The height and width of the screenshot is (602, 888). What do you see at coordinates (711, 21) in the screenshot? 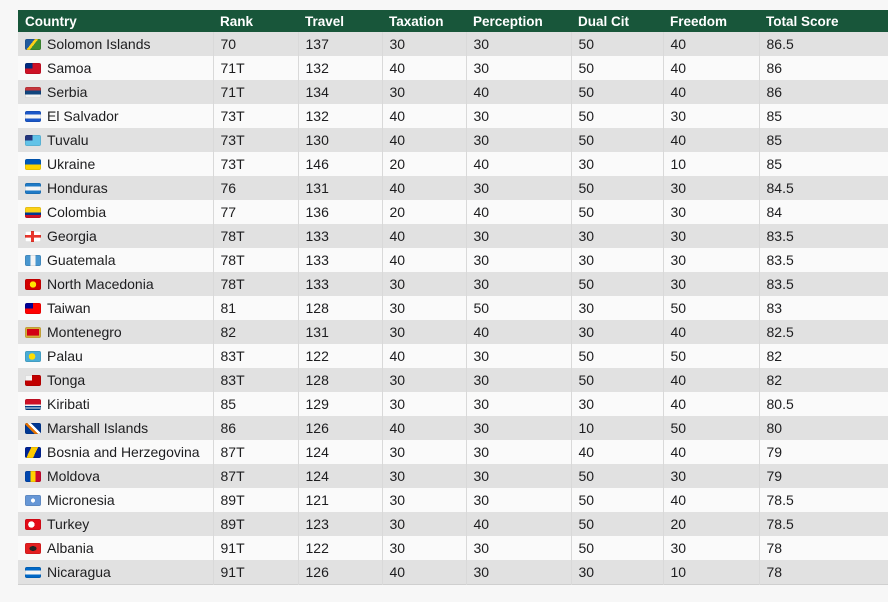
I see `col-header-freedom: Freedom` at bounding box center [711, 21].